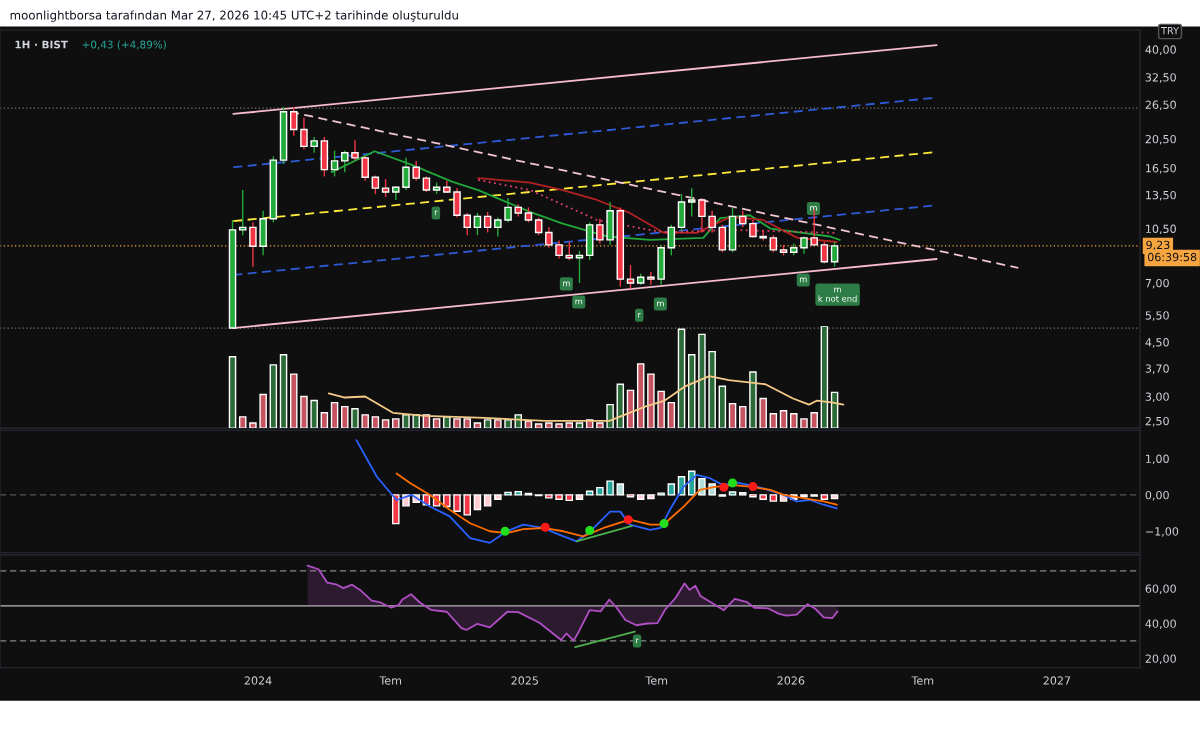 The height and width of the screenshot is (733, 1200). What do you see at coordinates (1157, 316) in the screenshot?
I see `y-tick-label: 5,50` at bounding box center [1157, 316].